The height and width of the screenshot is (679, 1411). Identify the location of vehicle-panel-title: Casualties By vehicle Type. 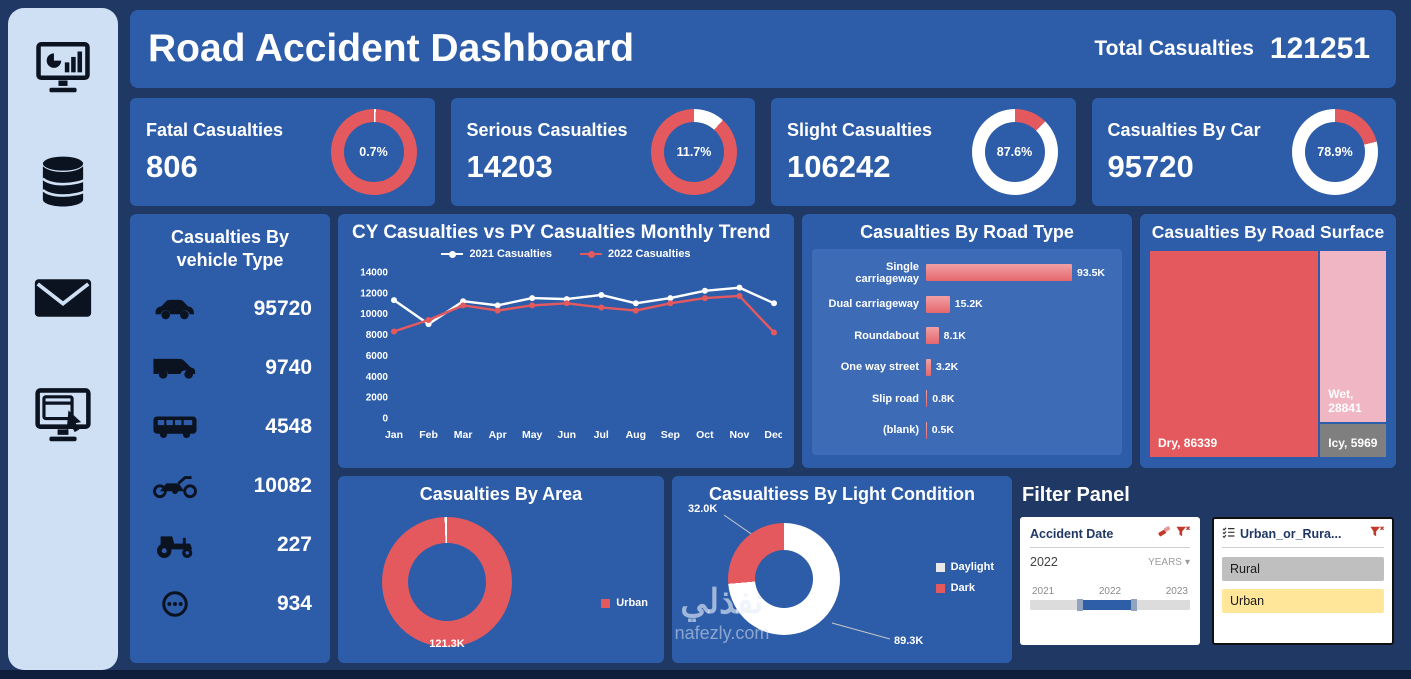
(230, 248).